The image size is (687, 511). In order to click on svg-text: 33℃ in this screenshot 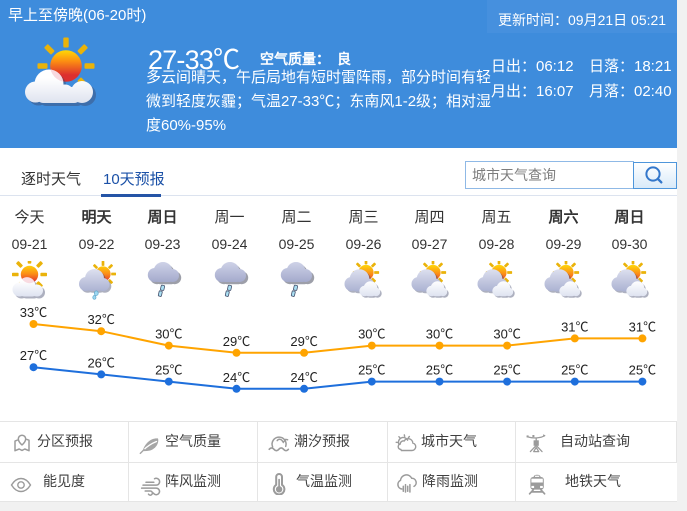, I will do `click(33, 312)`.